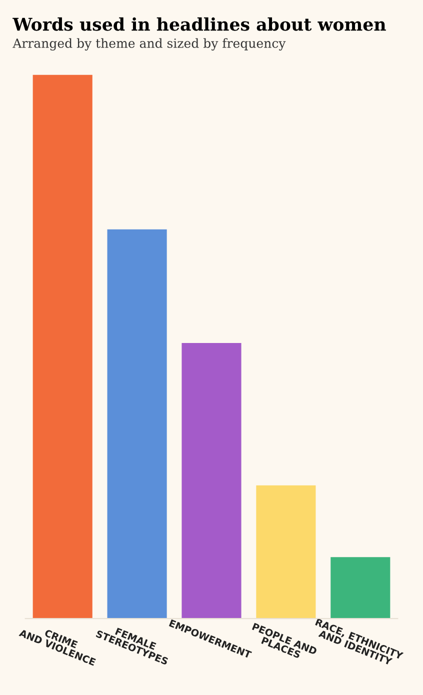 This screenshot has width=423, height=695. I want to click on chart-subtitle: Arranged by theme and sized by frequency, so click(149, 44).